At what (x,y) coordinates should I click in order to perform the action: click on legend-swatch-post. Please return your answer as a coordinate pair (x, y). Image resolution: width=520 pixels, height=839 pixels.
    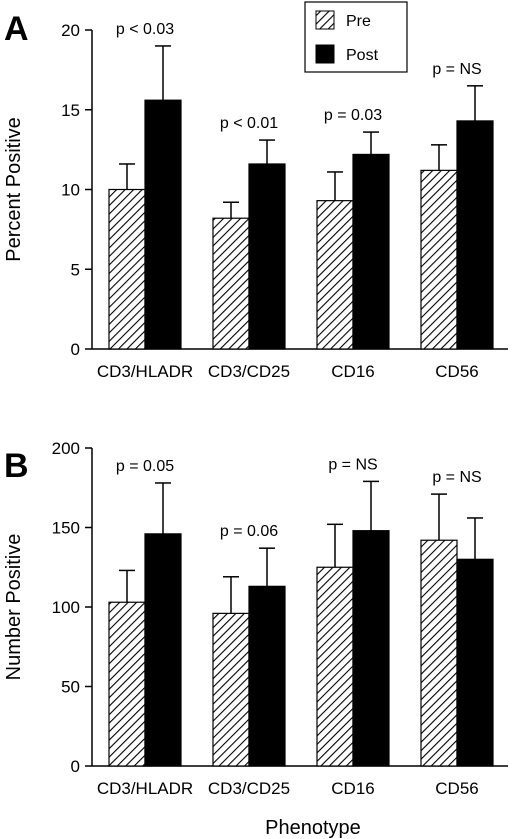
    Looking at the image, I should click on (325, 54).